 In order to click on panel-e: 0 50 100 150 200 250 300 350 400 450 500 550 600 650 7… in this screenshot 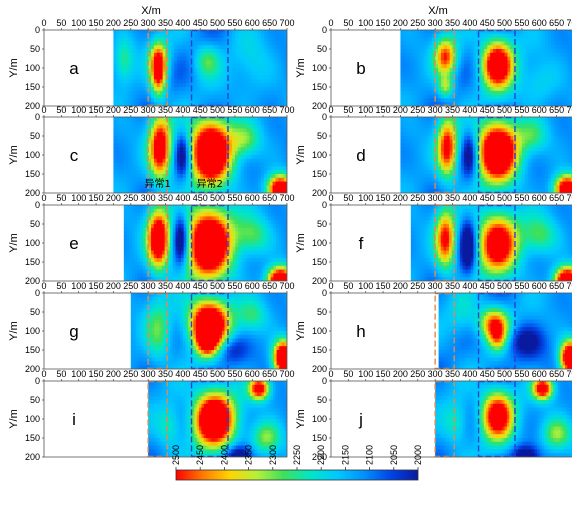, I will do `click(151, 239)`.